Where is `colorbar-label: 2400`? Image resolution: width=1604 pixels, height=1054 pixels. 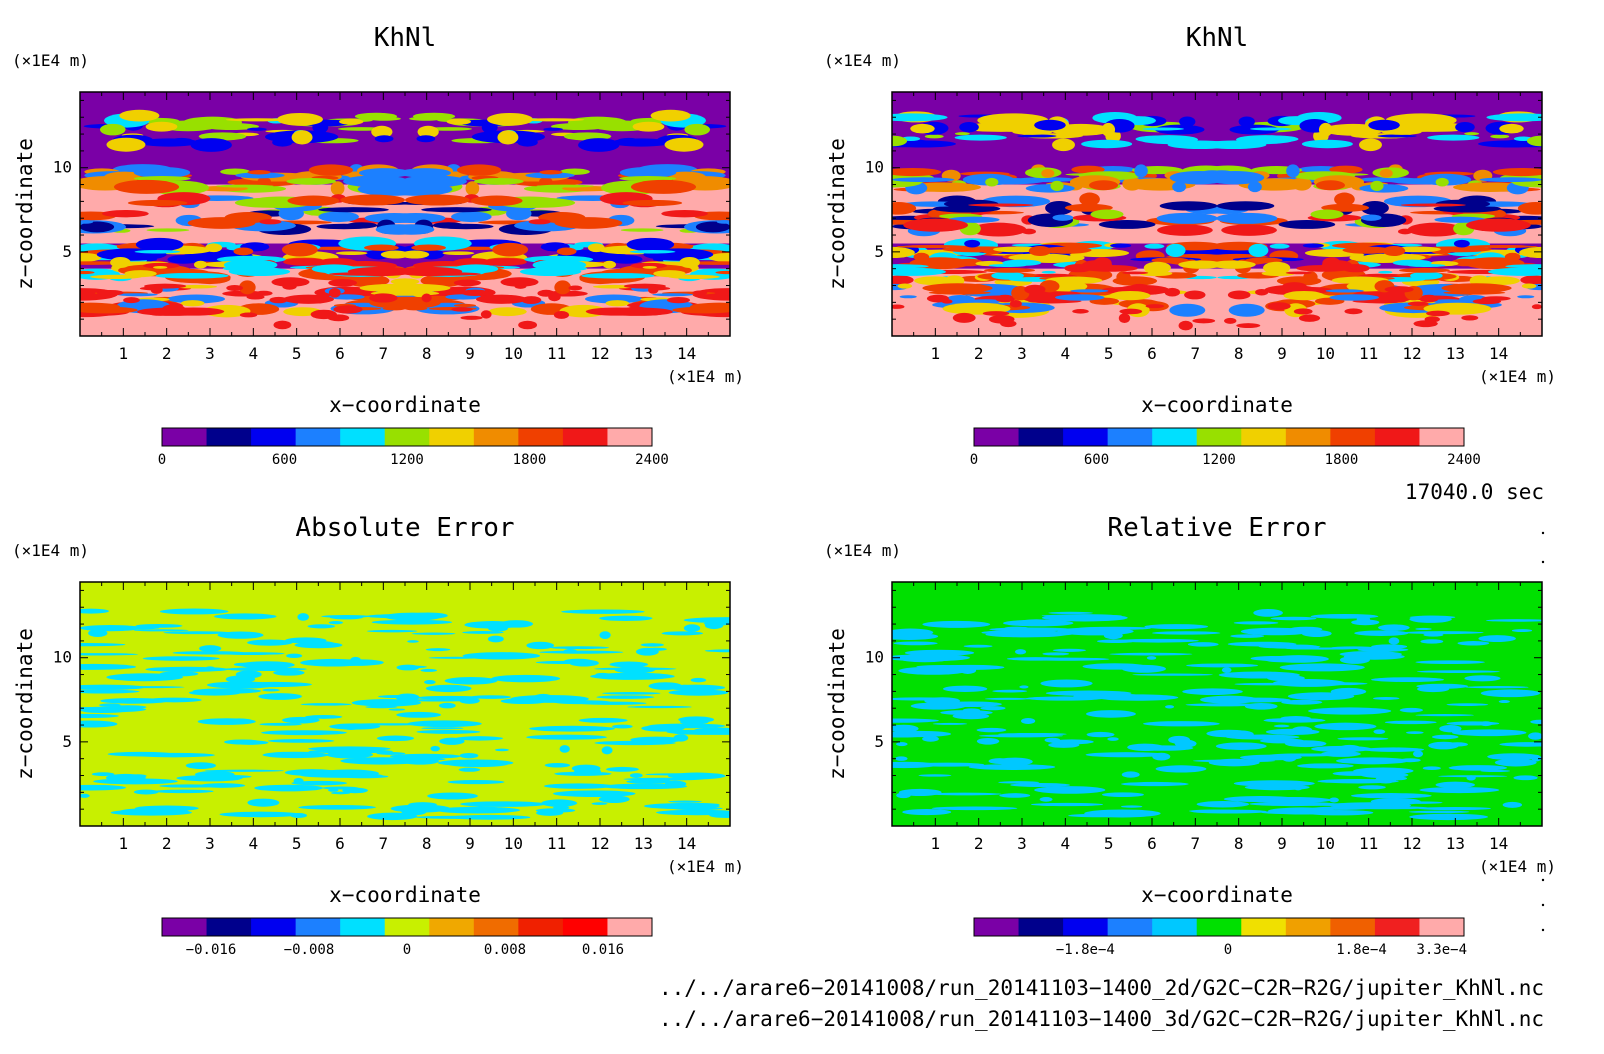
colorbar-label: 2400 is located at coordinates (652, 460).